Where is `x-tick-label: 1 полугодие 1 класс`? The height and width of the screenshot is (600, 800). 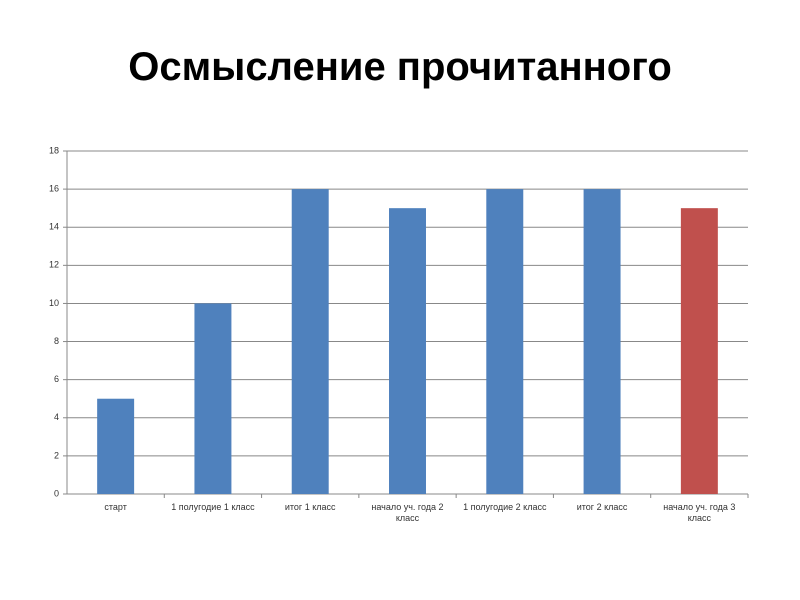 x-tick-label: 1 полугодие 1 класс is located at coordinates (213, 507).